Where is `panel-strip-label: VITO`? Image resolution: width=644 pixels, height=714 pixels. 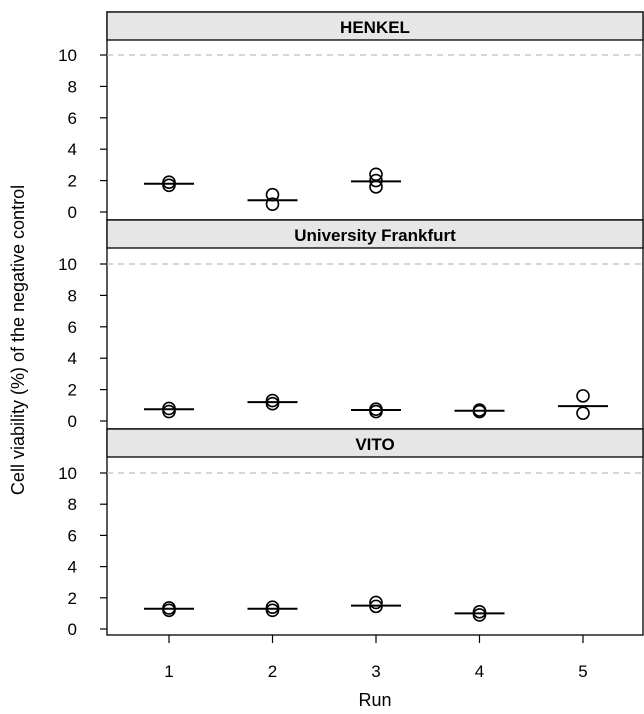
panel-strip-label: VITO is located at coordinates (374, 444).